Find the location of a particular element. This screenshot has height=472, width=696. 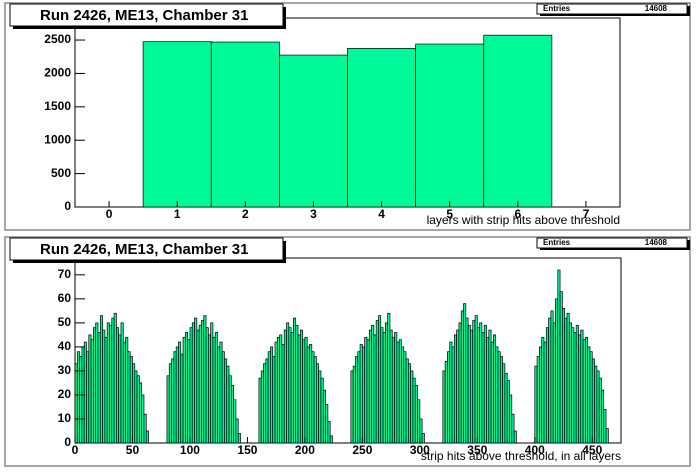

y-tick-label: 20 is located at coordinates (65, 394).